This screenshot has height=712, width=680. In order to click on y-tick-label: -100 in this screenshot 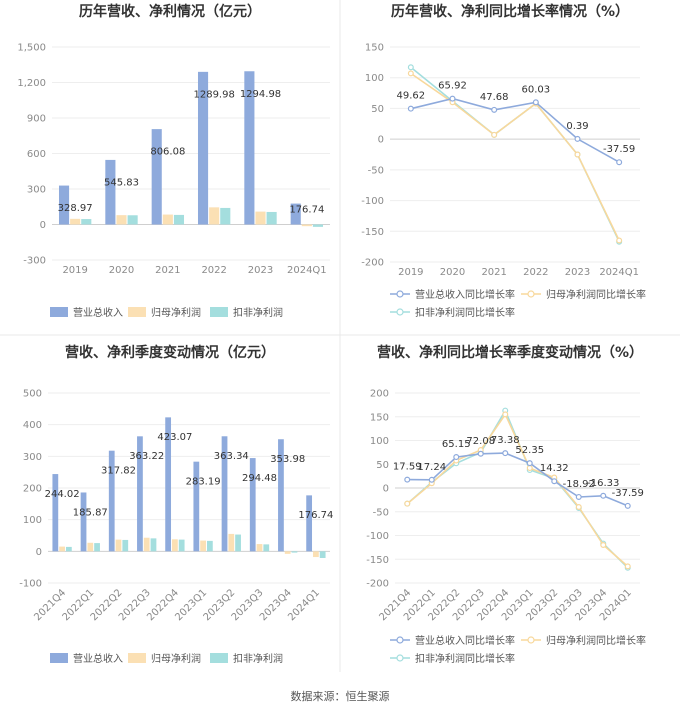, I will do `click(372, 201)`.